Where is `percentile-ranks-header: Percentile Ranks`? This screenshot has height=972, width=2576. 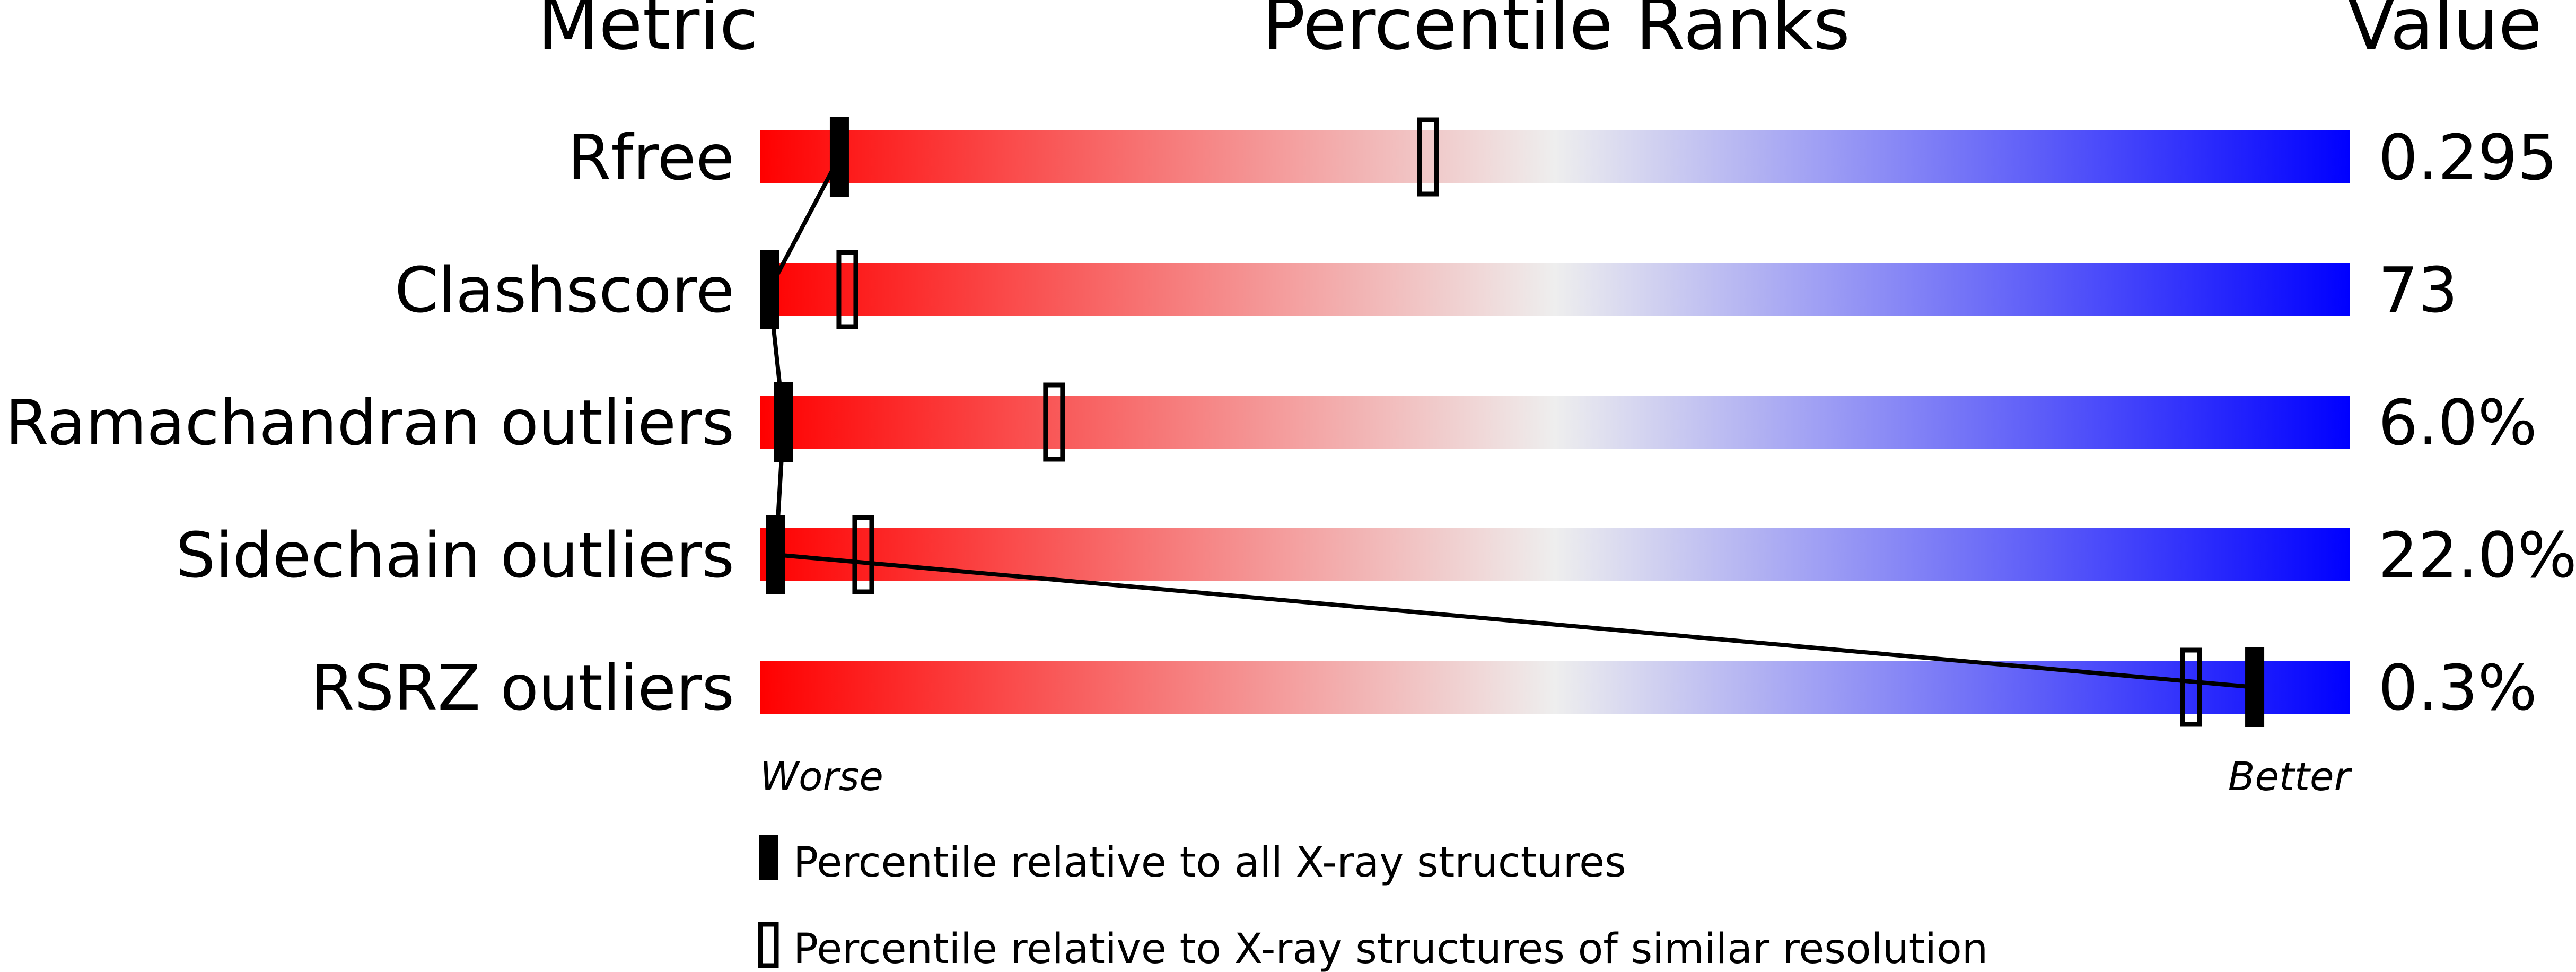 percentile-ranks-header: Percentile Ranks is located at coordinates (1556, 33).